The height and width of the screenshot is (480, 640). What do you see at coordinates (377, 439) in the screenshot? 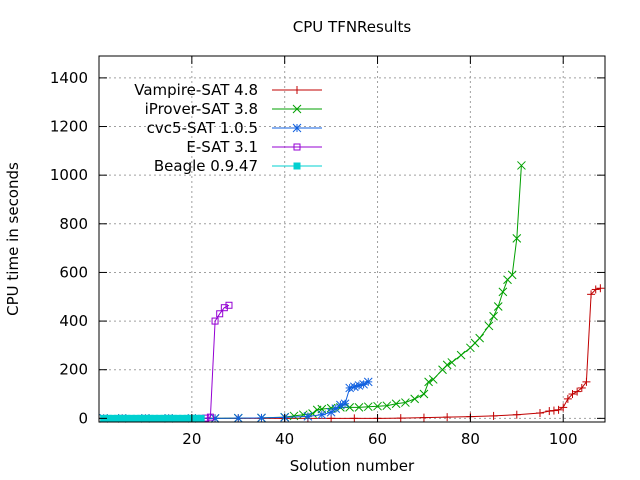
I see `x-tick-label: 60` at bounding box center [377, 439].